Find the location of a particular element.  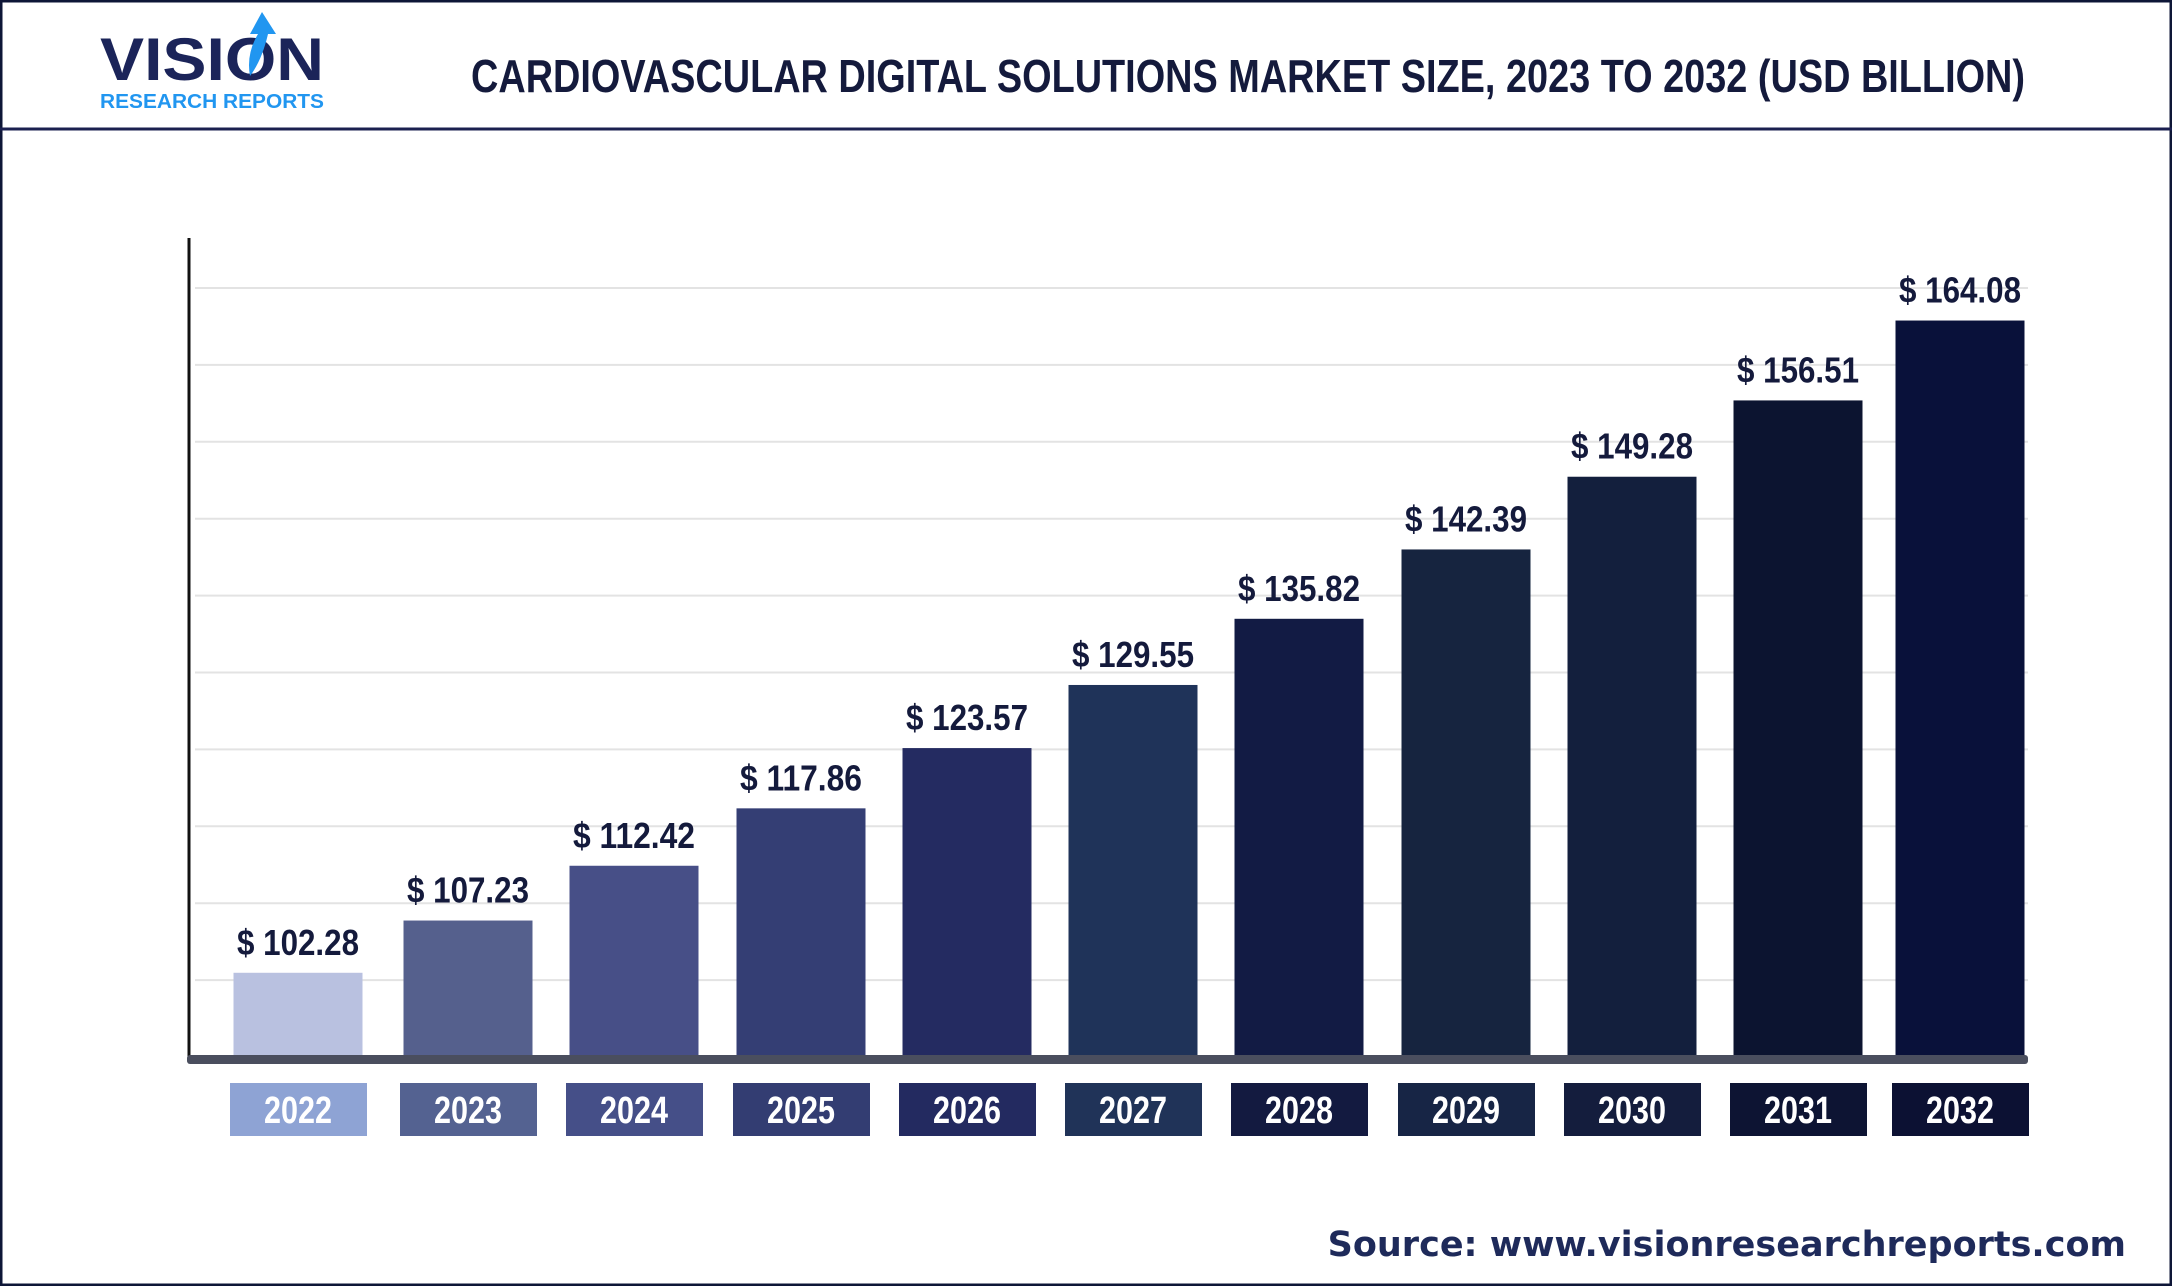

value-label: $ 112.42 is located at coordinates (634, 835).